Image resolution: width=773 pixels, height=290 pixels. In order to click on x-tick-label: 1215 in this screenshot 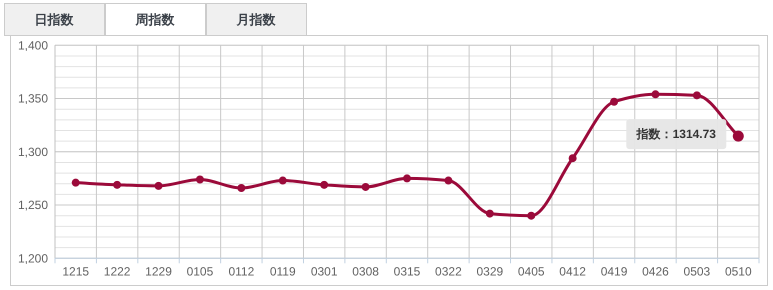, I will do `click(76, 271)`.